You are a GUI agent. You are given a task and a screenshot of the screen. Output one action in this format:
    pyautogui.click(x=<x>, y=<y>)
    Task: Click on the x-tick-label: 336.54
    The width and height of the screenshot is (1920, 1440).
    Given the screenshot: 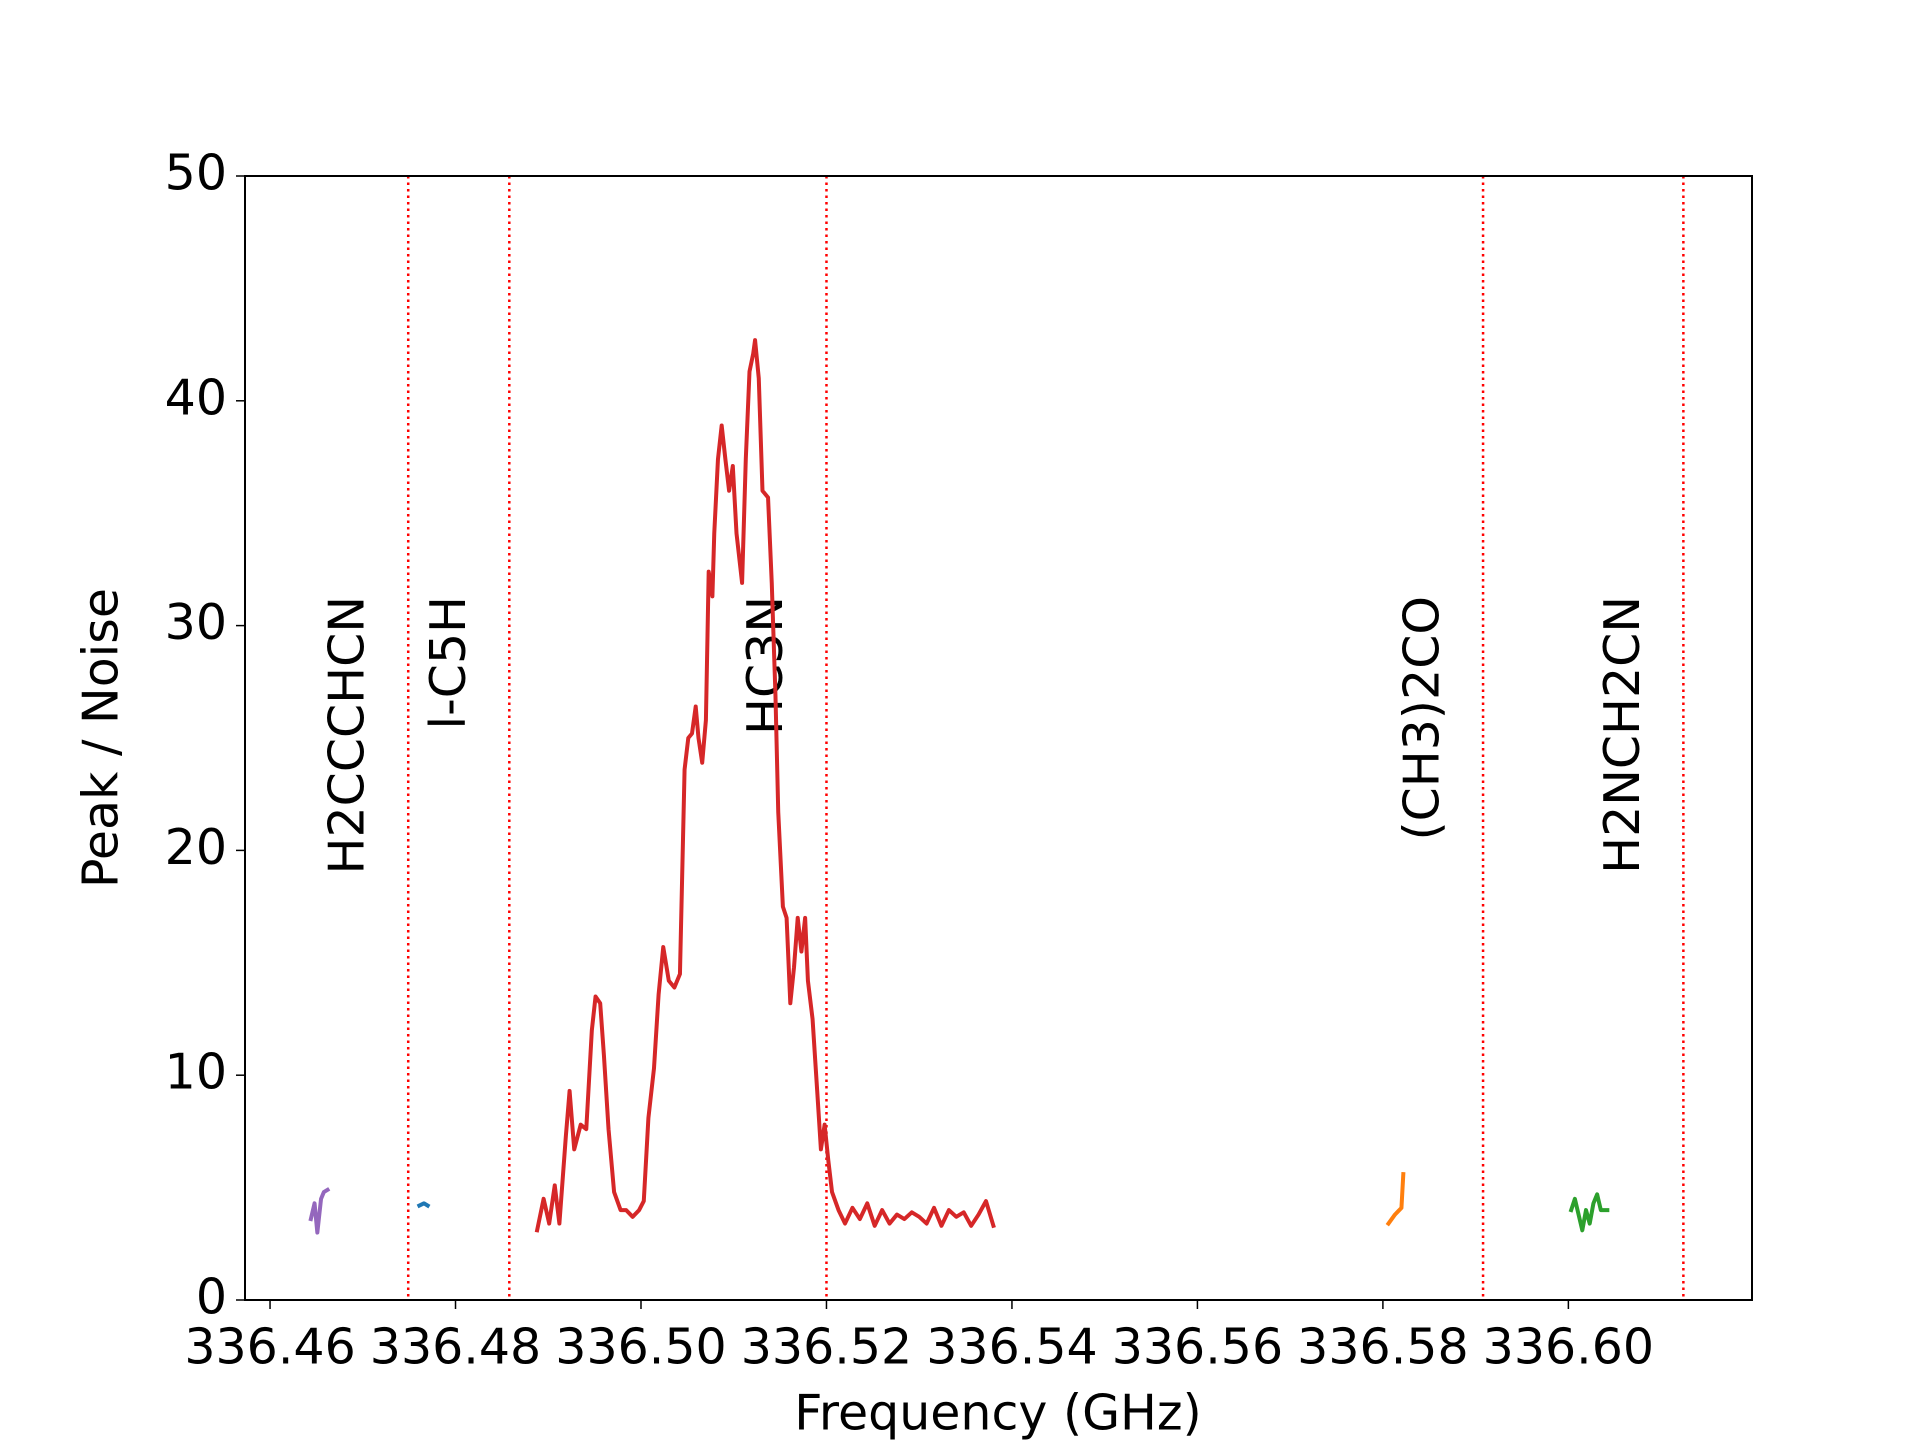 What is the action you would take?
    pyautogui.click(x=1011, y=1347)
    